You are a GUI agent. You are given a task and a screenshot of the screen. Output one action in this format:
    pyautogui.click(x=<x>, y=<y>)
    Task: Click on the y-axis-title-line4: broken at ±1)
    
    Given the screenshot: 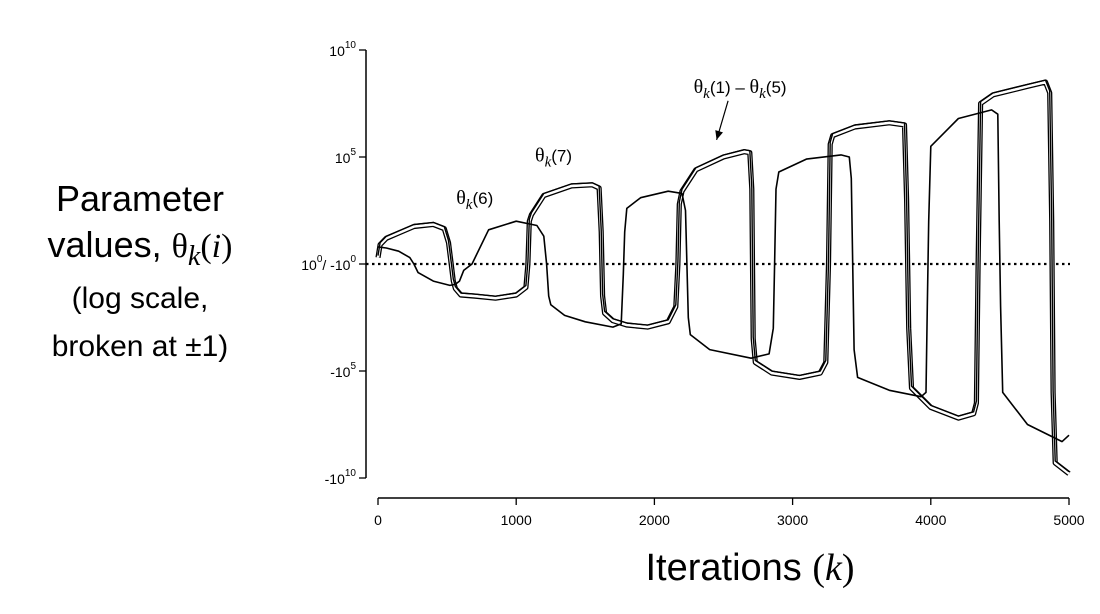 What is the action you would take?
    pyautogui.click(x=140, y=346)
    